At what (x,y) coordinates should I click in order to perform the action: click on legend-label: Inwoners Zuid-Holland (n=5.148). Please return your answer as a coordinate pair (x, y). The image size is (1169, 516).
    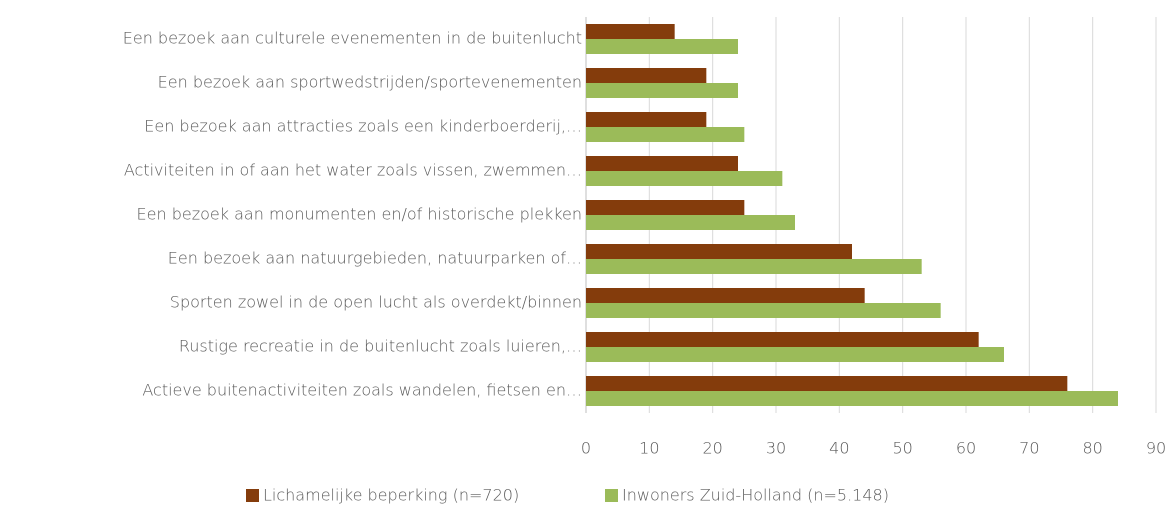
    Looking at the image, I should click on (755, 495).